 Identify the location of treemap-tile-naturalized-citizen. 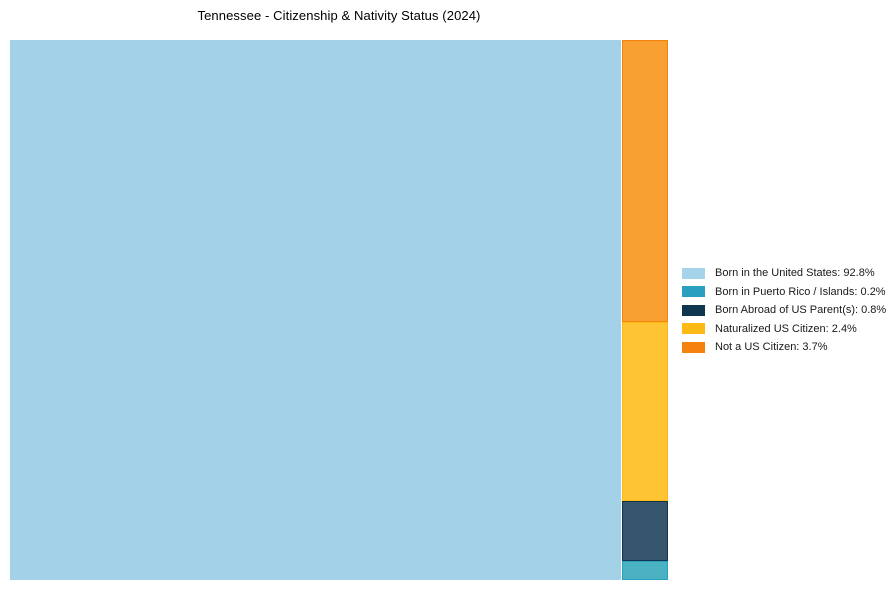
(645, 411).